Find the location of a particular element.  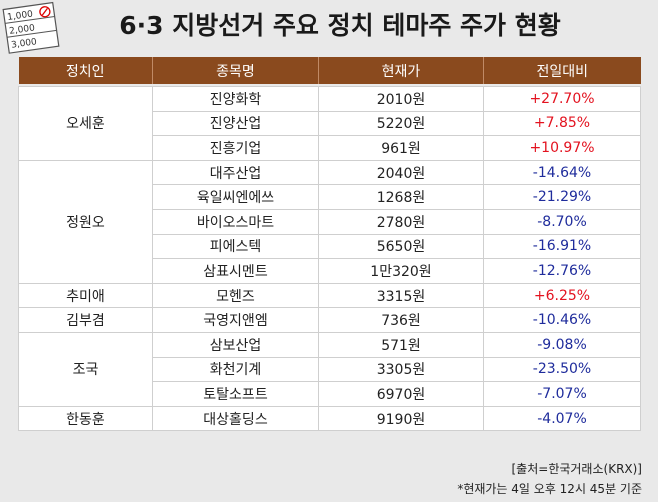

ballot-icon: 1,000 2,000 3,000 is located at coordinates (31, 27).